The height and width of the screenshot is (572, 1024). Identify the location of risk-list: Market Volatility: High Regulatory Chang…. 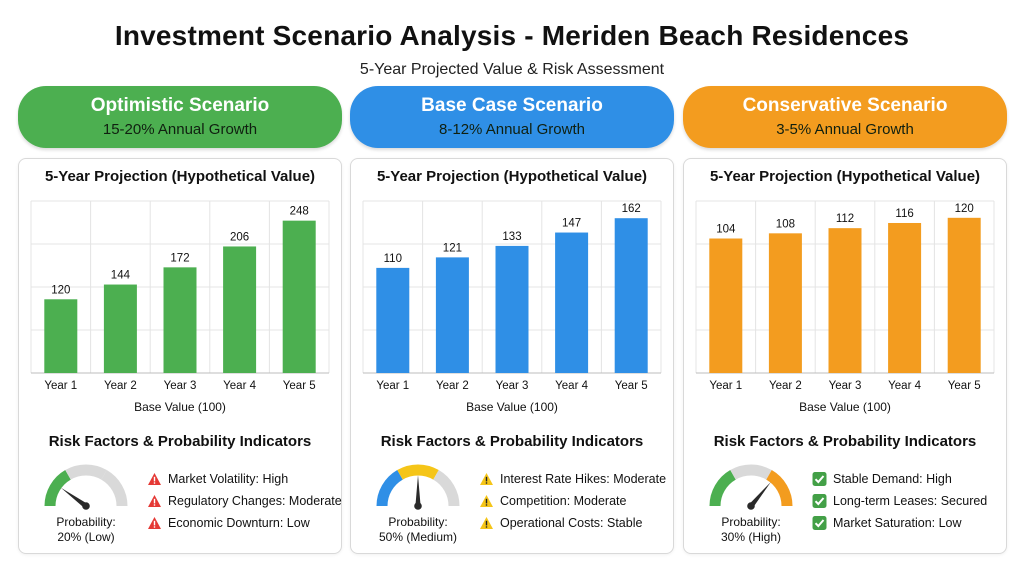
(244, 501).